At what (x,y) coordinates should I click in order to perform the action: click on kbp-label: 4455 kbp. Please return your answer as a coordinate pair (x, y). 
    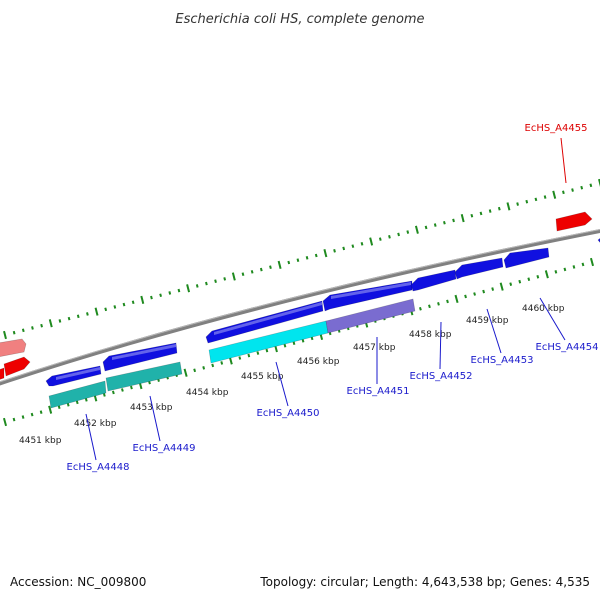
    Looking at the image, I should click on (262, 377).